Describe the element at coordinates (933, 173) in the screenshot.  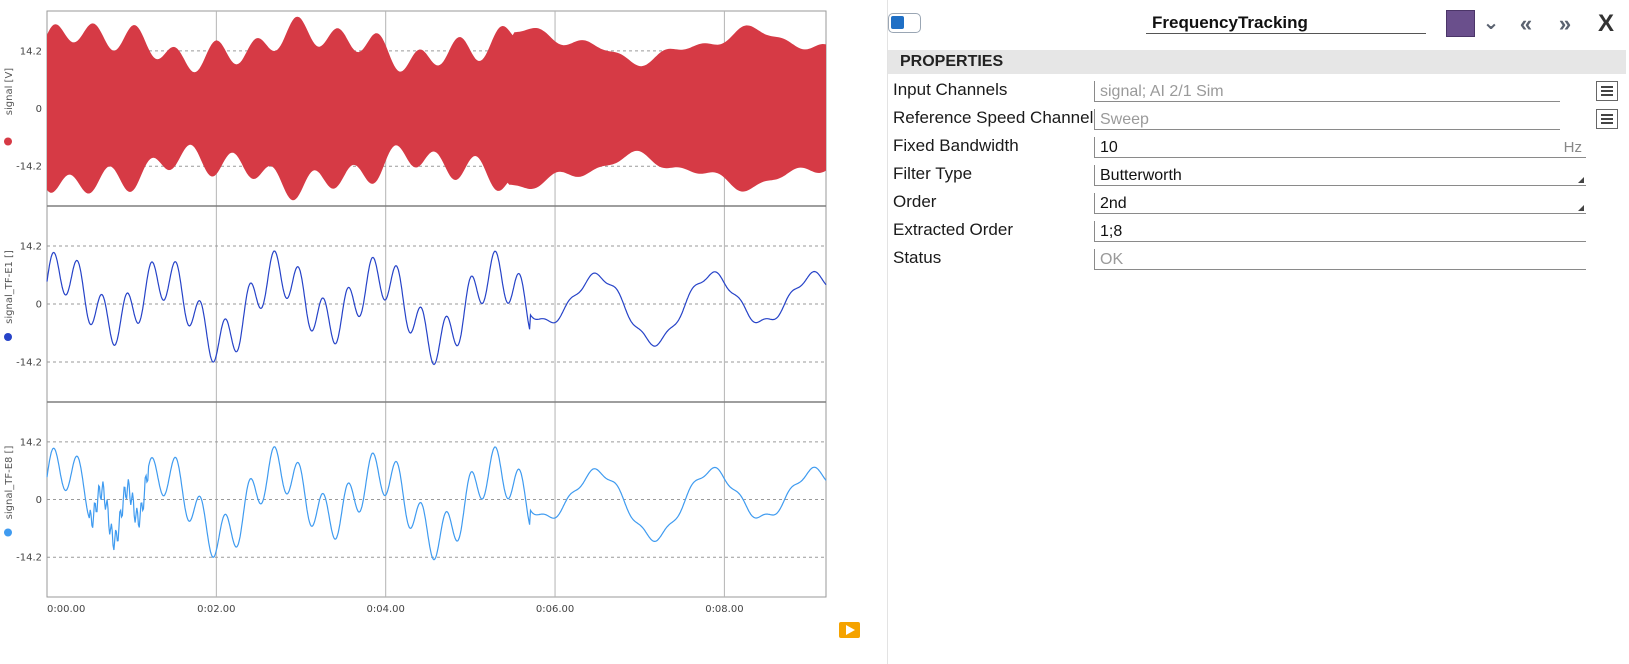
I see `property-label: Filter Type` at that location.